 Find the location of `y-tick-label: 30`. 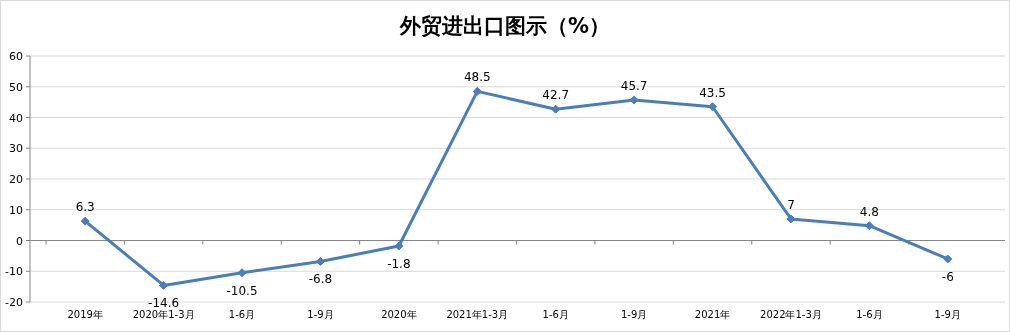

y-tick-label: 30 is located at coordinates (16, 149).